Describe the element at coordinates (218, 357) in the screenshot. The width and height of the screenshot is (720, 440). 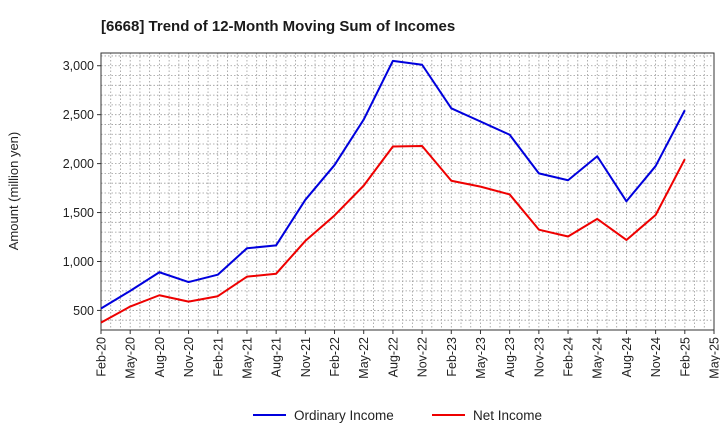
I see `x-tick-label: Feb-21` at that location.